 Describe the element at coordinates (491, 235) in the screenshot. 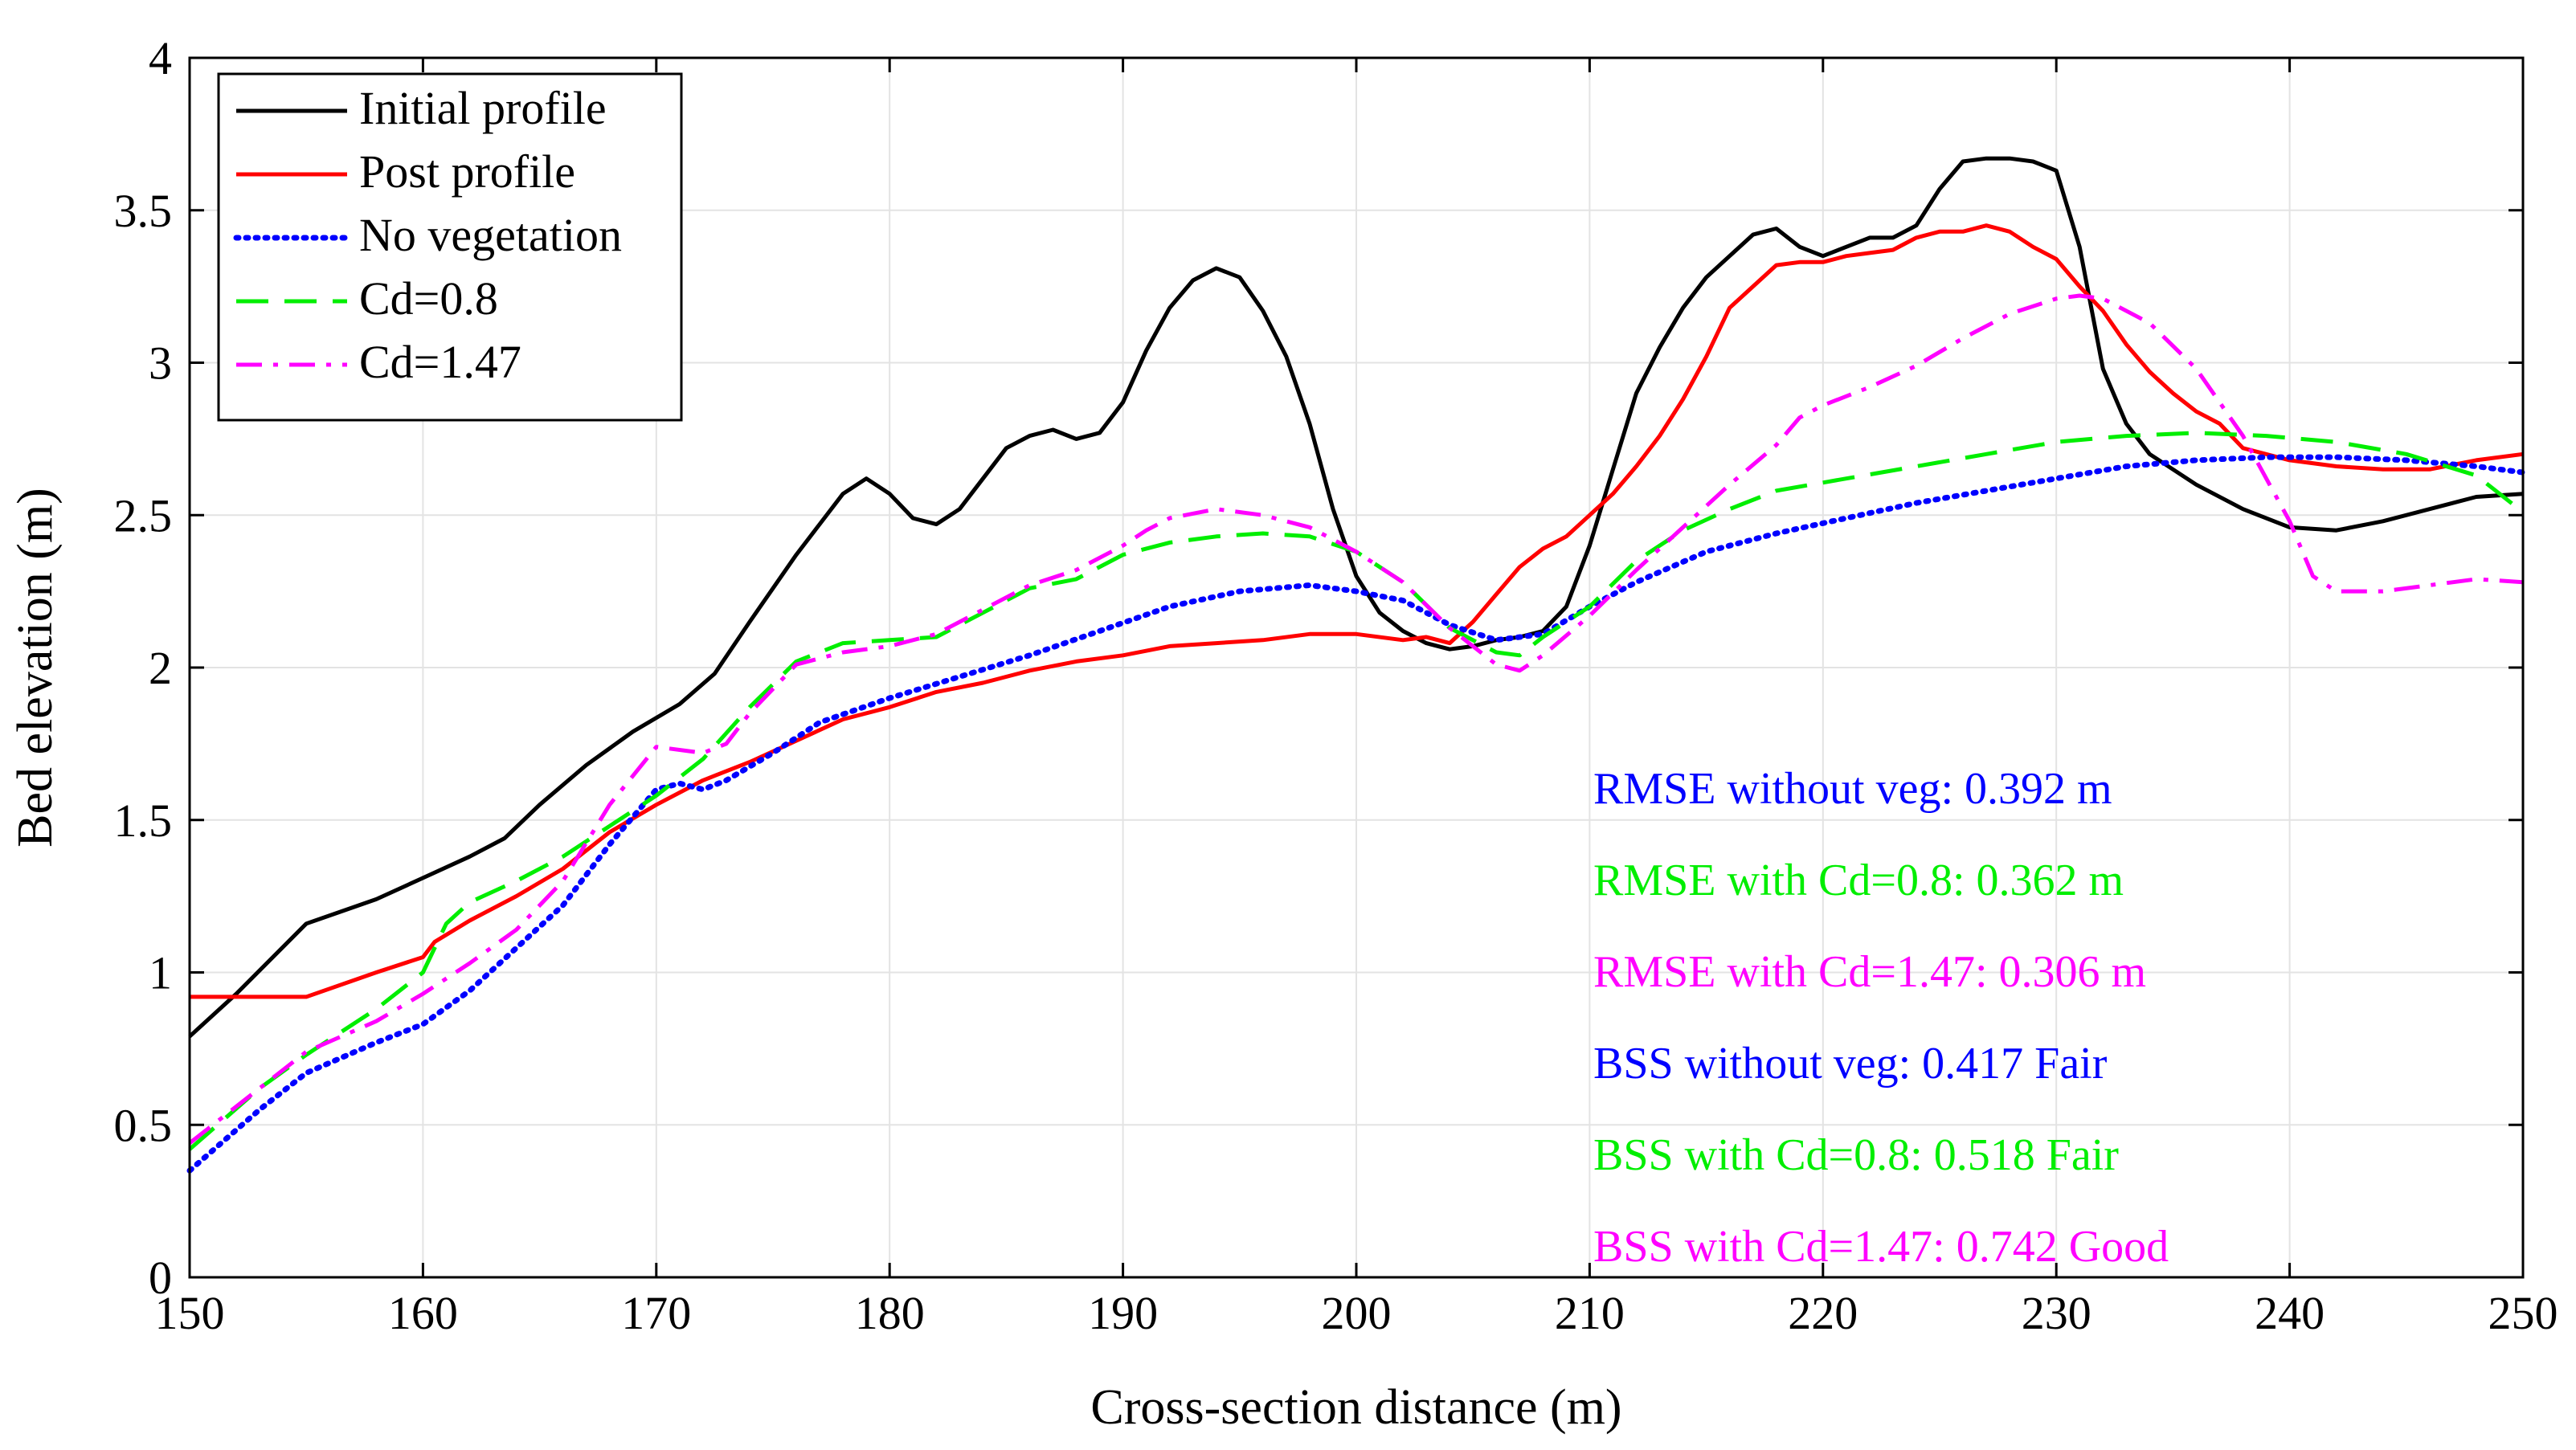

I see `legend-label: No vegetation` at that location.